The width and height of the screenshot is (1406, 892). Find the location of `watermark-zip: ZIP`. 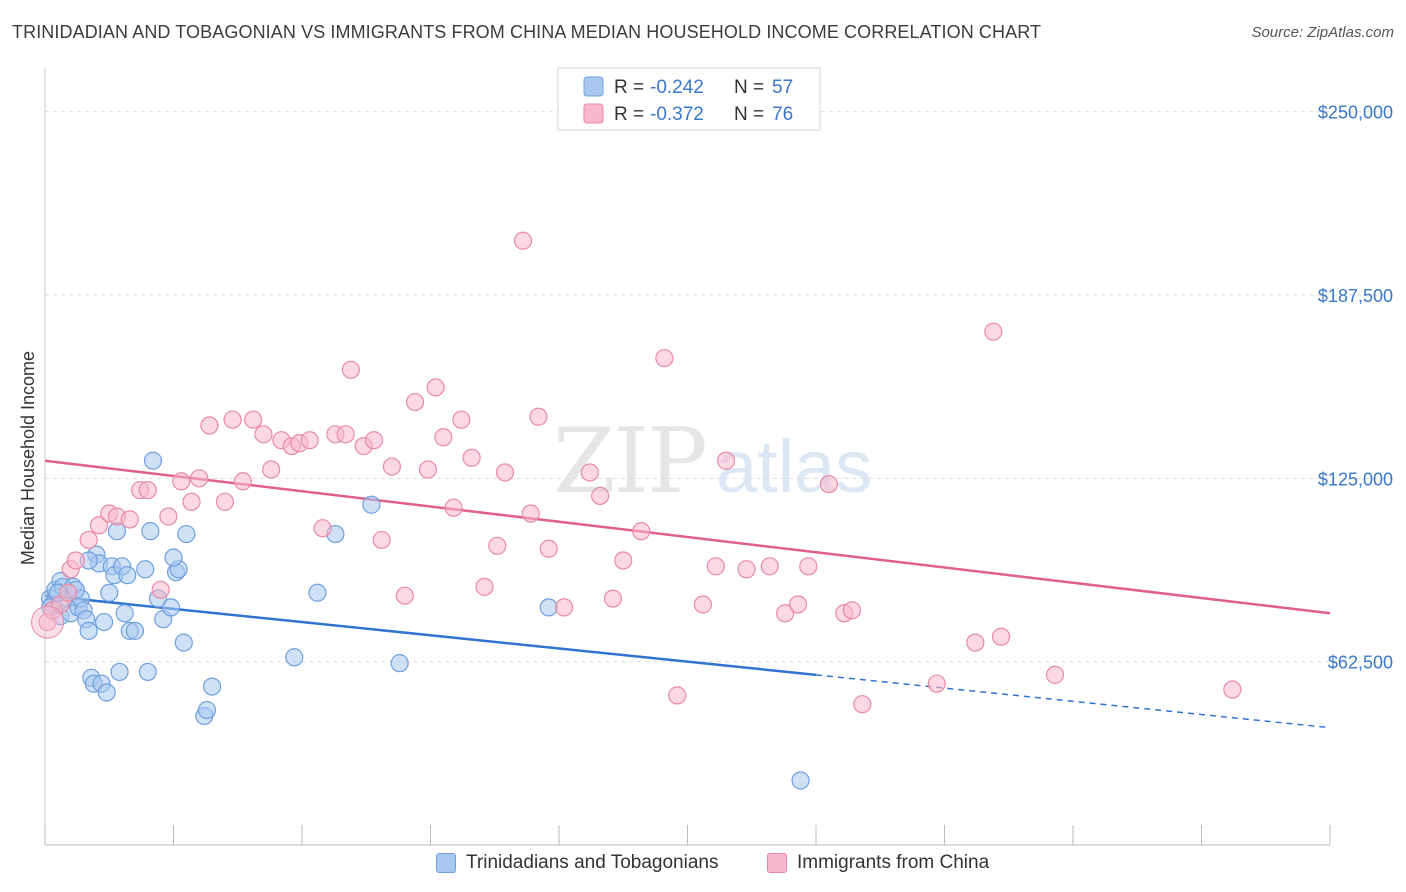

watermark-zip: ZIP is located at coordinates (629, 461).